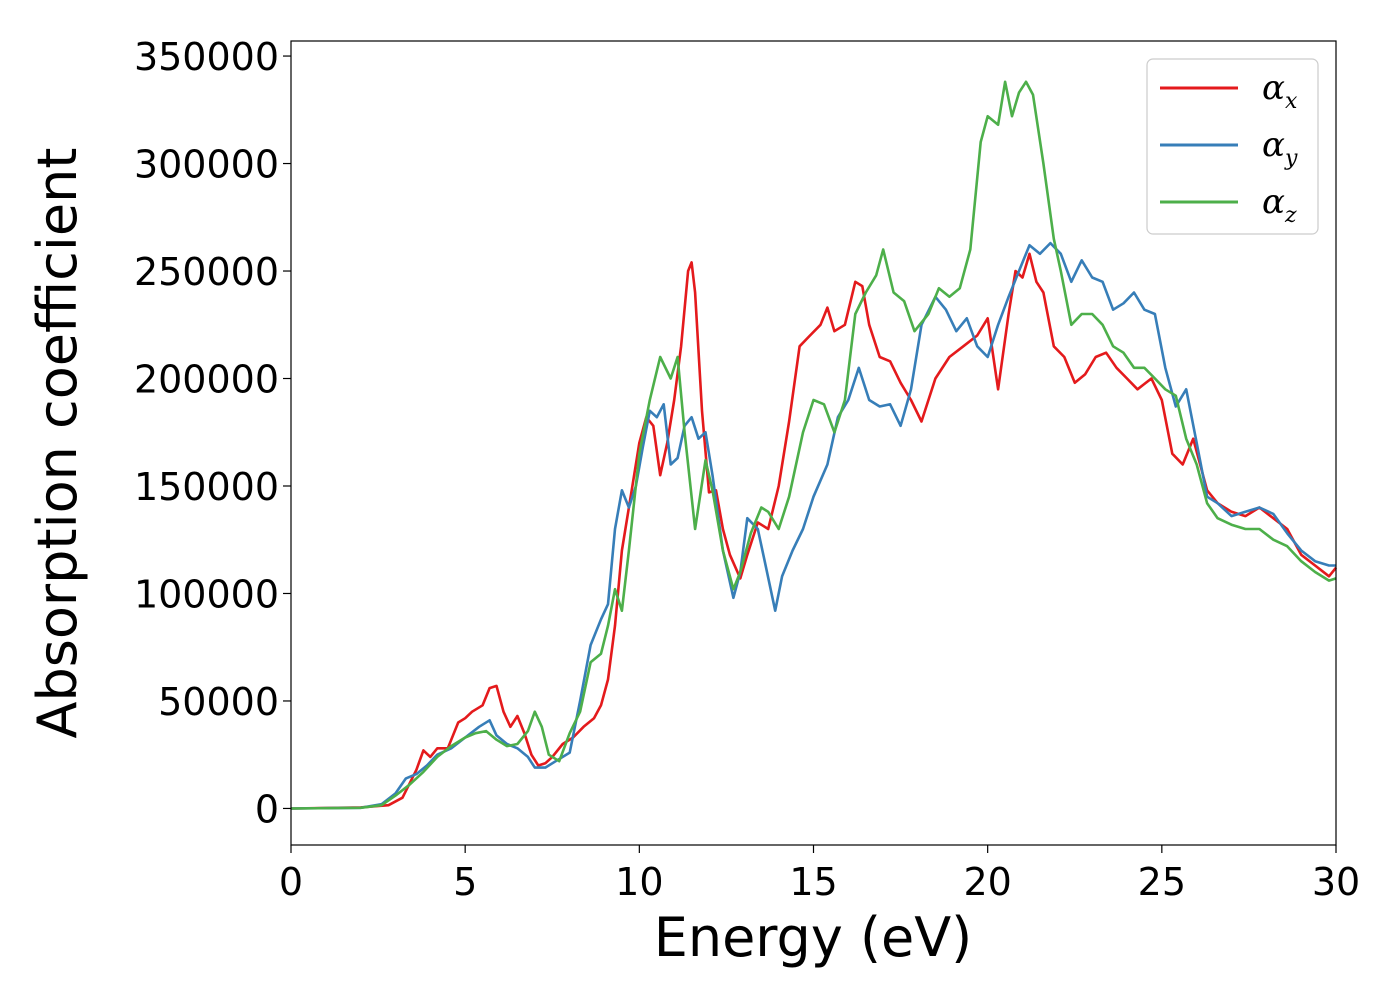 The height and width of the screenshot is (1000, 1400). I want to click on x-tick-label: 10, so click(639, 882).